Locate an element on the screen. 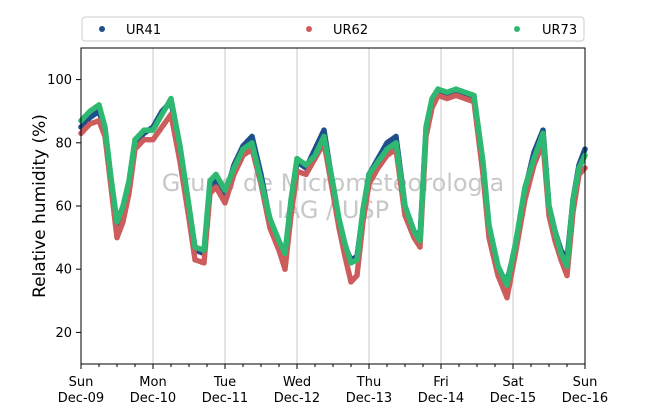  legend-label-ur41: UR41 is located at coordinates (143, 30).